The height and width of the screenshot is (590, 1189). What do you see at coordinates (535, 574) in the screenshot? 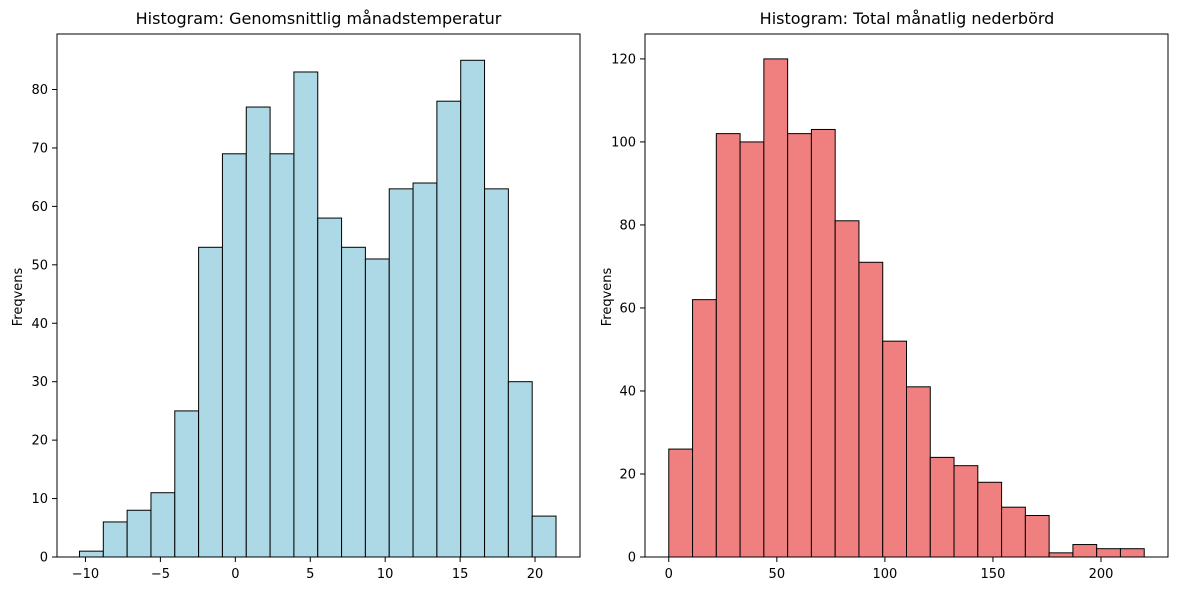
I see `x-tick-label: 20` at bounding box center [535, 574].